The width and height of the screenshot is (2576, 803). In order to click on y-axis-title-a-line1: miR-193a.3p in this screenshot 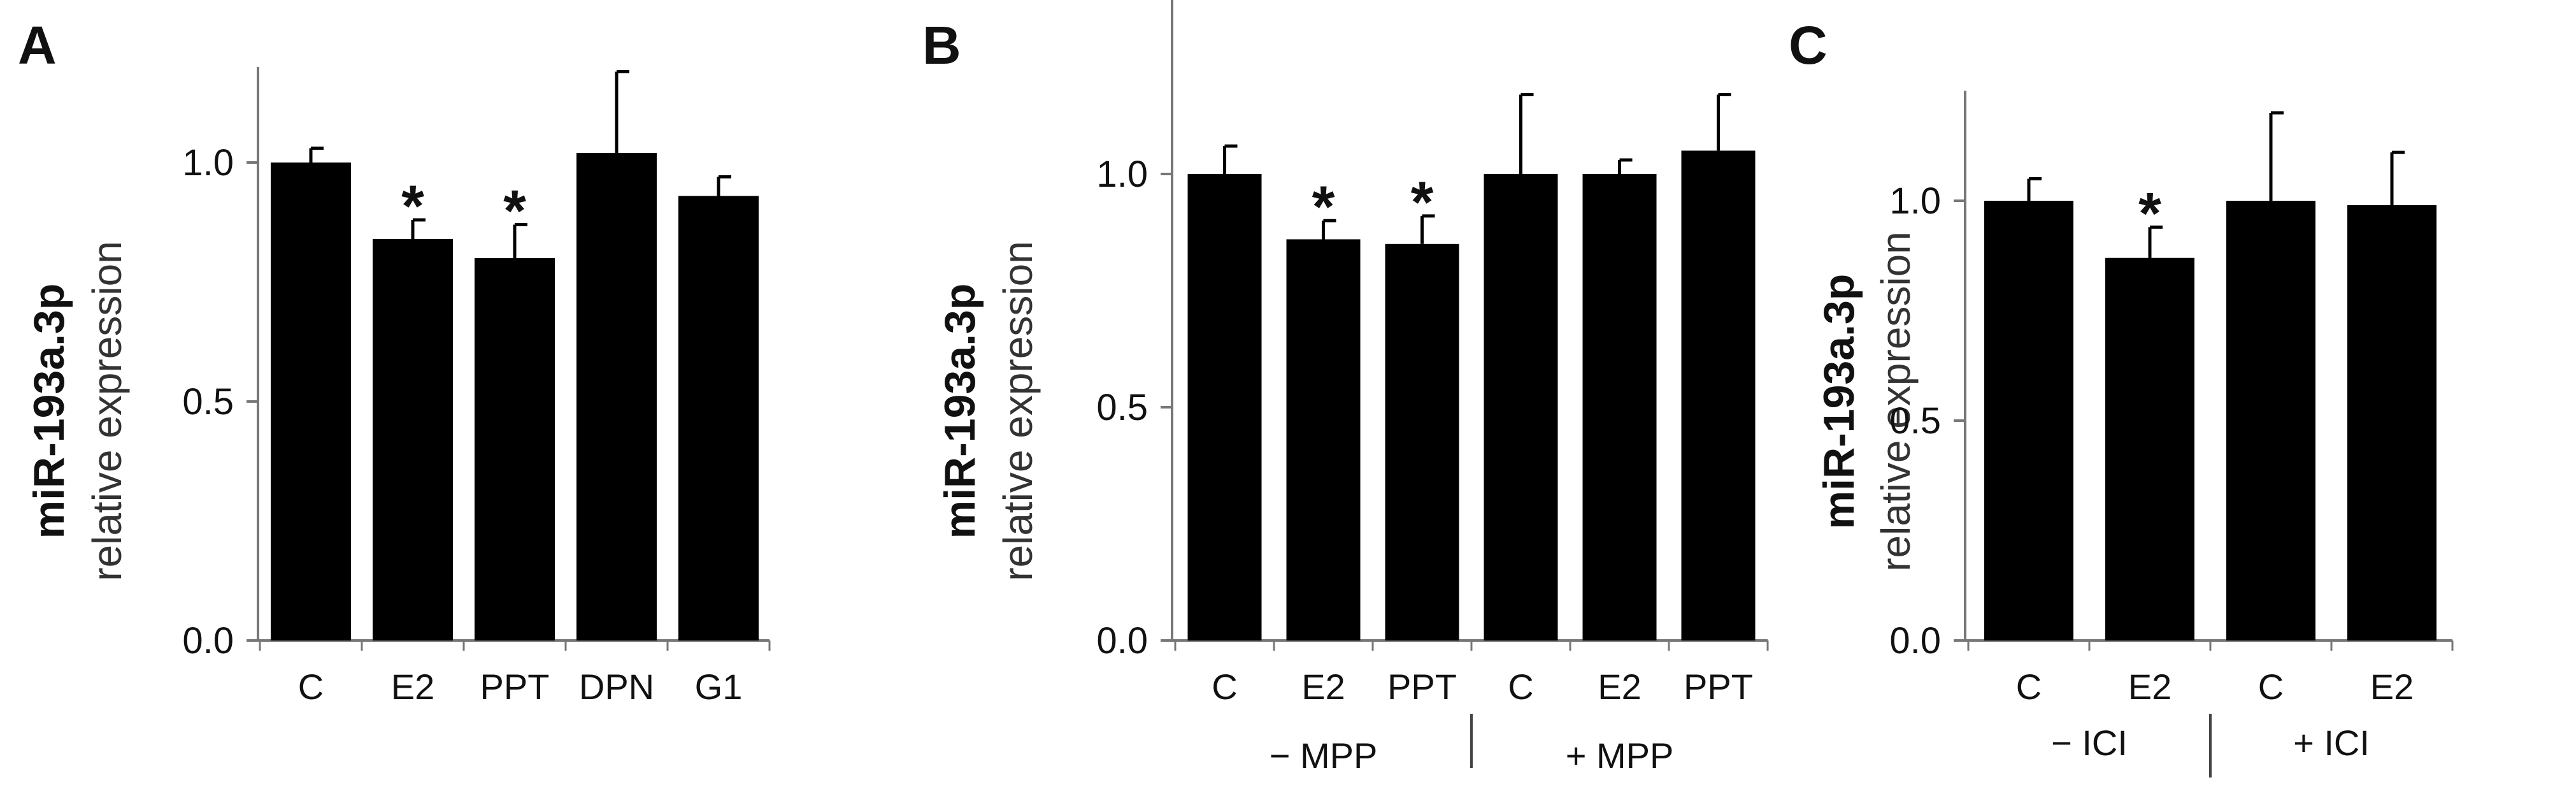, I will do `click(49, 411)`.